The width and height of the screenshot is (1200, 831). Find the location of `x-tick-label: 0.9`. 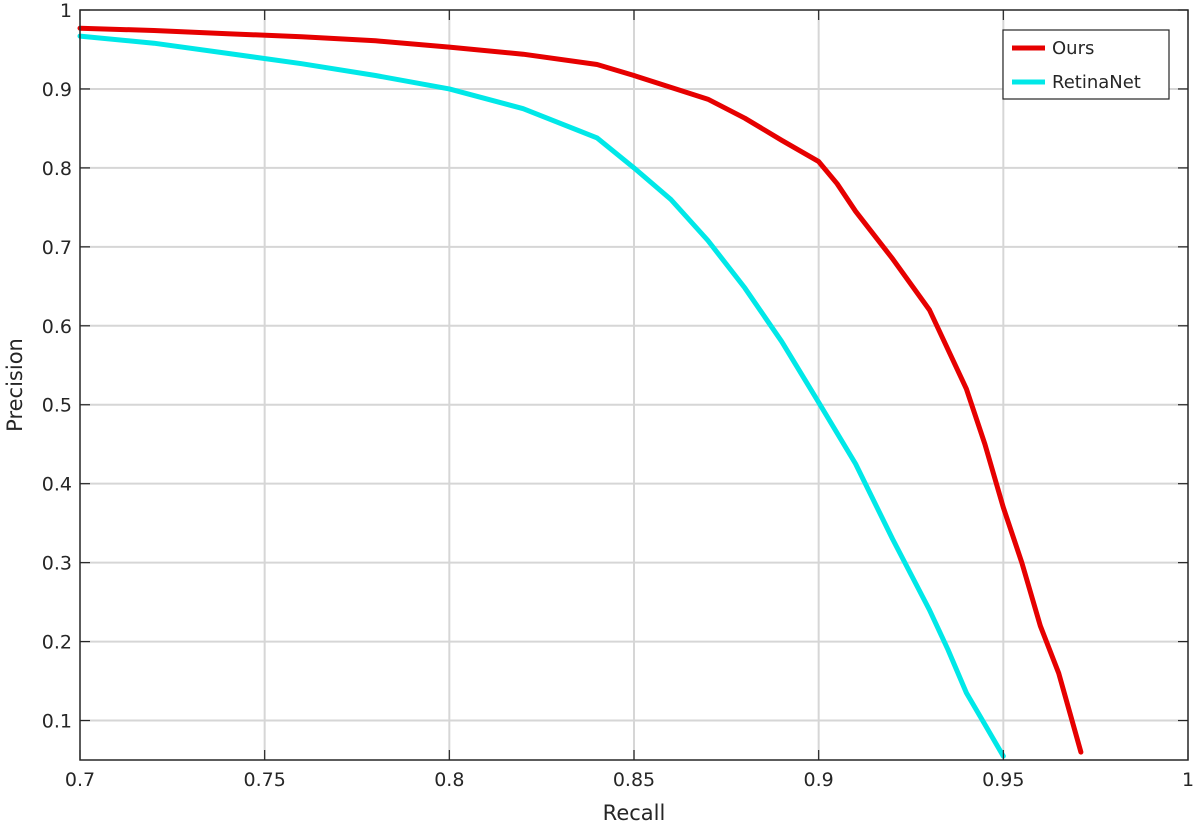

x-tick-label: 0.9 is located at coordinates (819, 780).